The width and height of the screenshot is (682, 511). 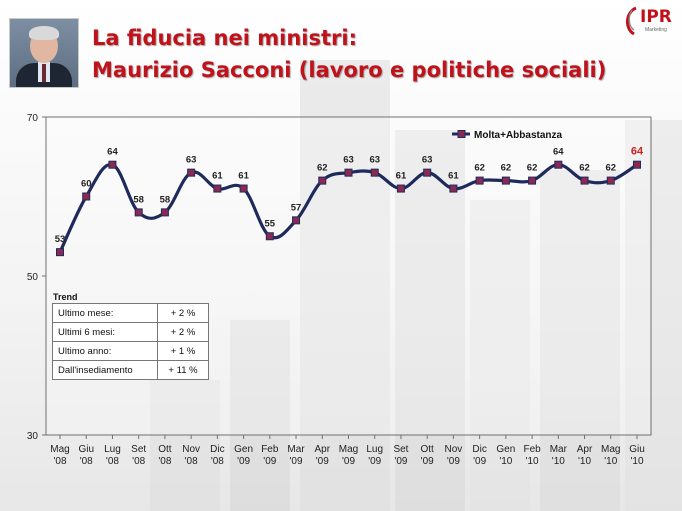 What do you see at coordinates (631, 21) in the screenshot?
I see `ipr-logo-icon` at bounding box center [631, 21].